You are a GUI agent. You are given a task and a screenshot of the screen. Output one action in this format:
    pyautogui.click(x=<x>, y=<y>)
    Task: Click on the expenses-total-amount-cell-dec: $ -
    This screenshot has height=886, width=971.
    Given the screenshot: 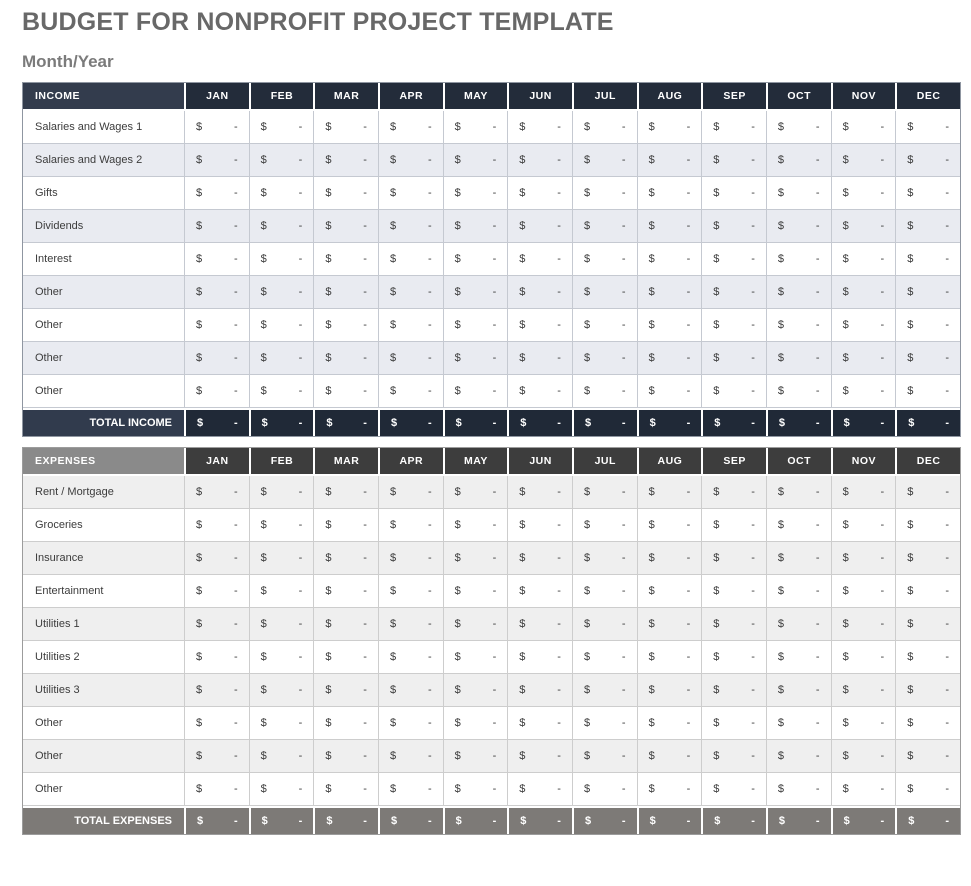 What is the action you would take?
    pyautogui.click(x=927, y=820)
    